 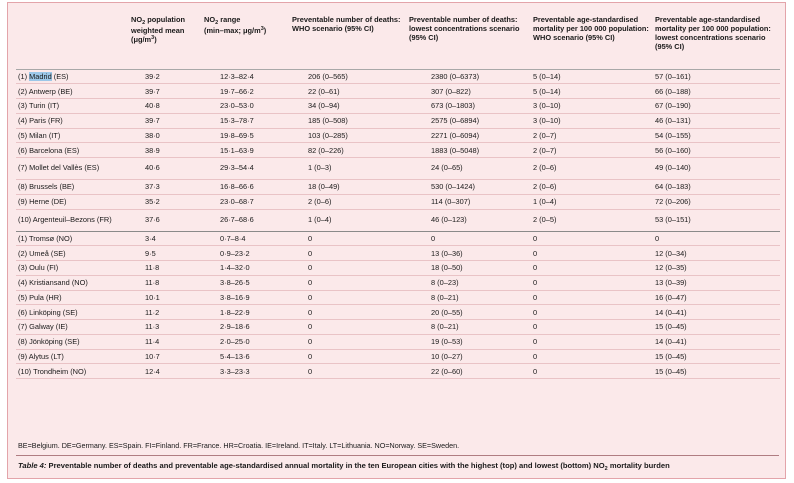 What do you see at coordinates (716, 282) in the screenshot?
I see `cell-low-mortality: 13 (0–39)` at bounding box center [716, 282].